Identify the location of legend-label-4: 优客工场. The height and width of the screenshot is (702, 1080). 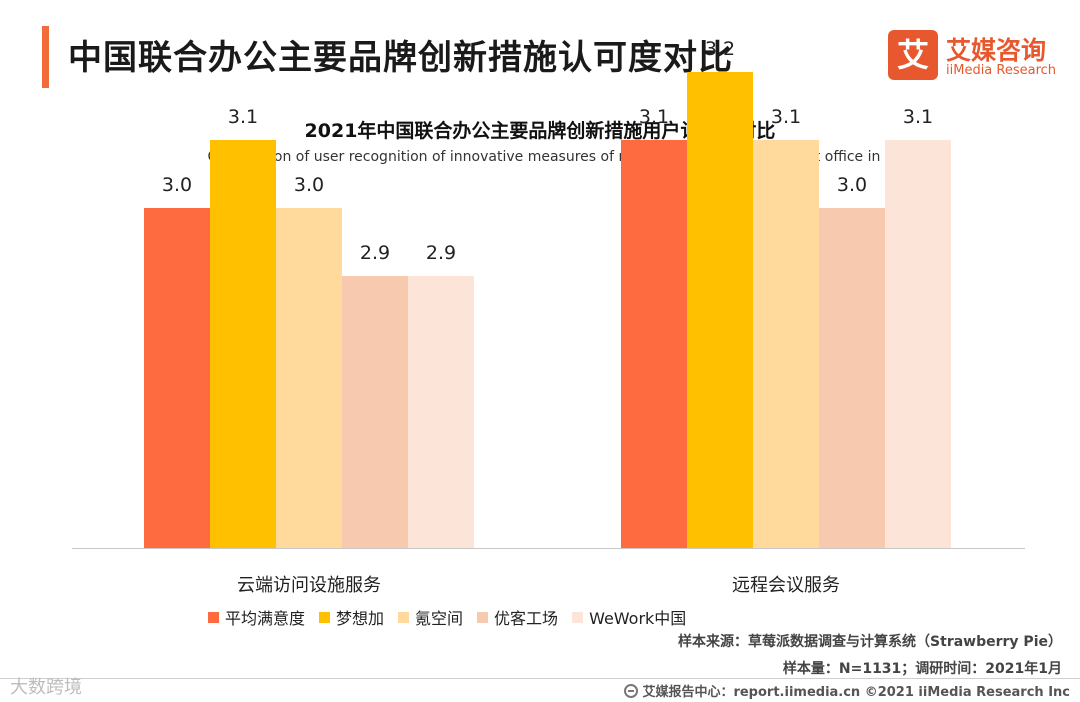
(526, 618).